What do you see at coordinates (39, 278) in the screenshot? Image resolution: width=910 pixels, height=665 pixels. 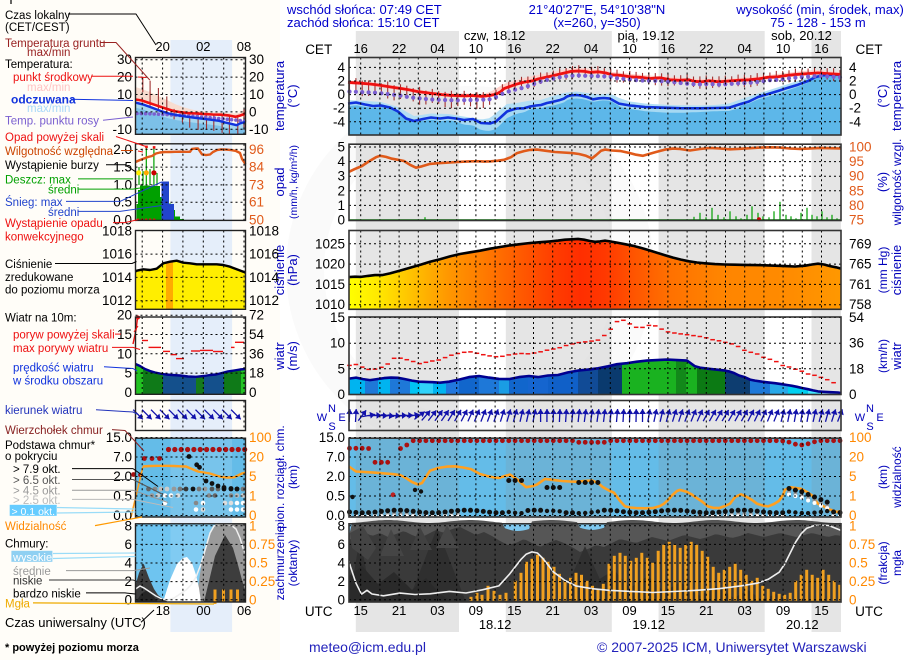 I see `svg-text: zredukowane` at bounding box center [39, 278].